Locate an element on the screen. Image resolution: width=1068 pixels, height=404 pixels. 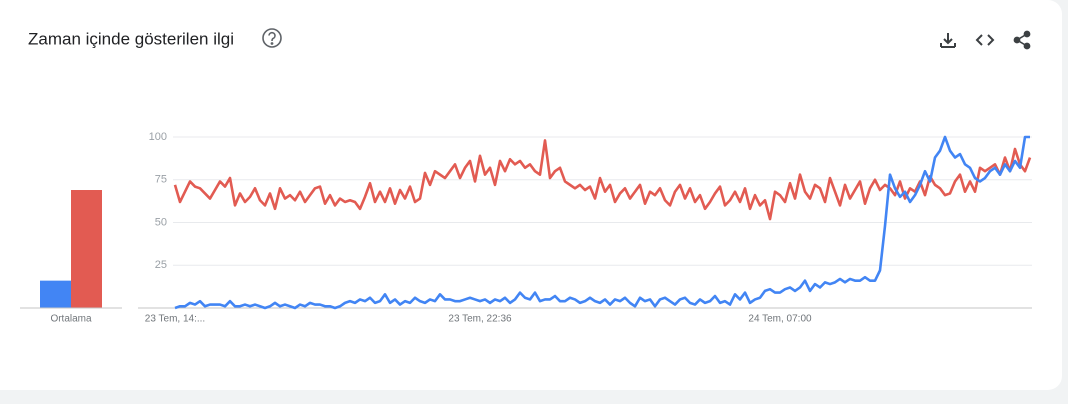
y-tick-label: 100 is located at coordinates (158, 137).